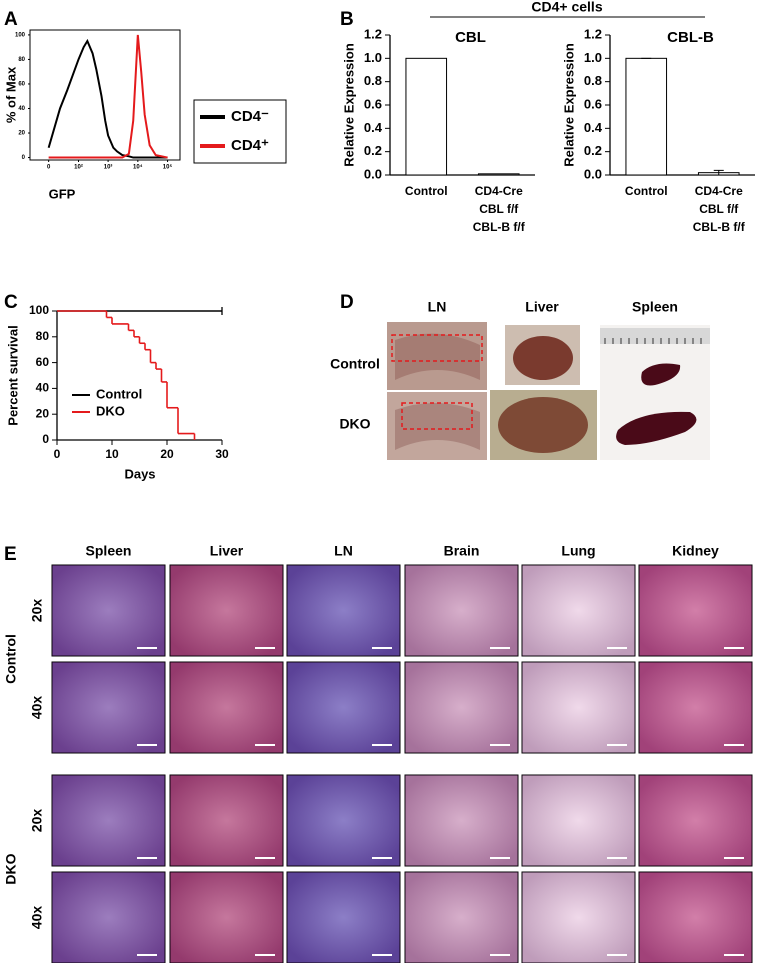 This screenshot has height=963, width=758. Describe the element at coordinates (240, 131) in the screenshot. I see `legend-box` at that location.